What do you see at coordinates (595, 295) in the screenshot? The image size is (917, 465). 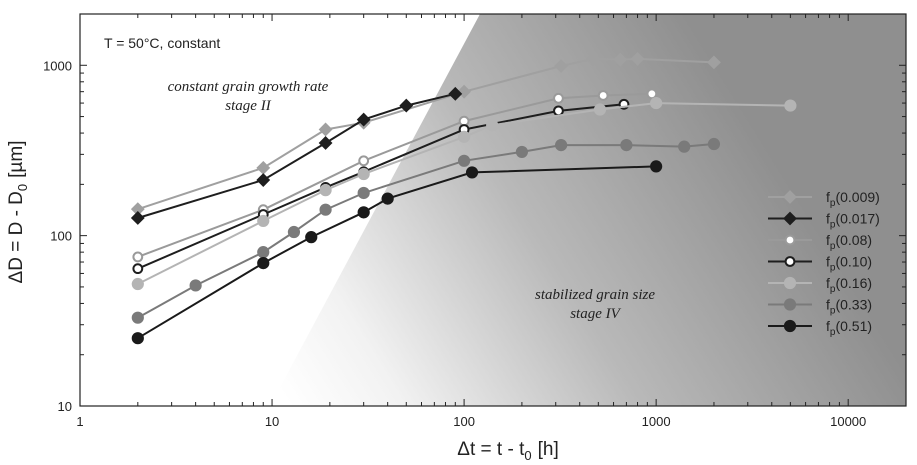 I see `stage-iv-annotation-line1: stabilized grain size` at bounding box center [595, 295].